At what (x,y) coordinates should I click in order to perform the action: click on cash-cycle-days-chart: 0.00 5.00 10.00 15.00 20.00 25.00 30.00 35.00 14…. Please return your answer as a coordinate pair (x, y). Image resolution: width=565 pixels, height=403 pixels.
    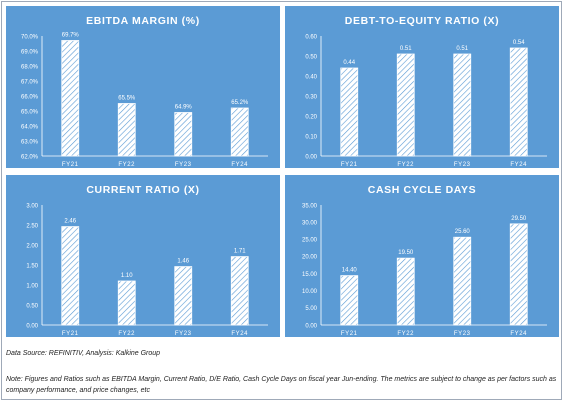
    Looking at the image, I should click on (424, 270).